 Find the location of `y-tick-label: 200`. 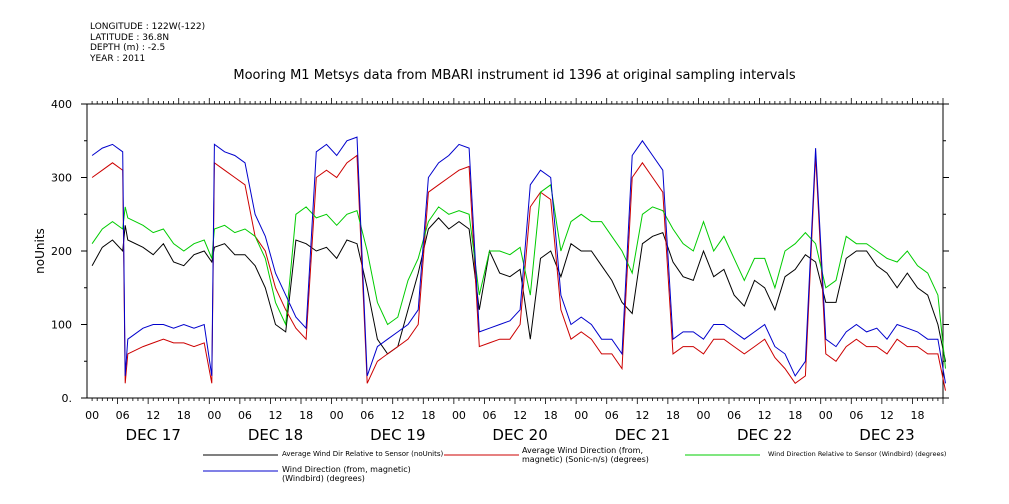

y-tick-label: 200 is located at coordinates (61, 251).